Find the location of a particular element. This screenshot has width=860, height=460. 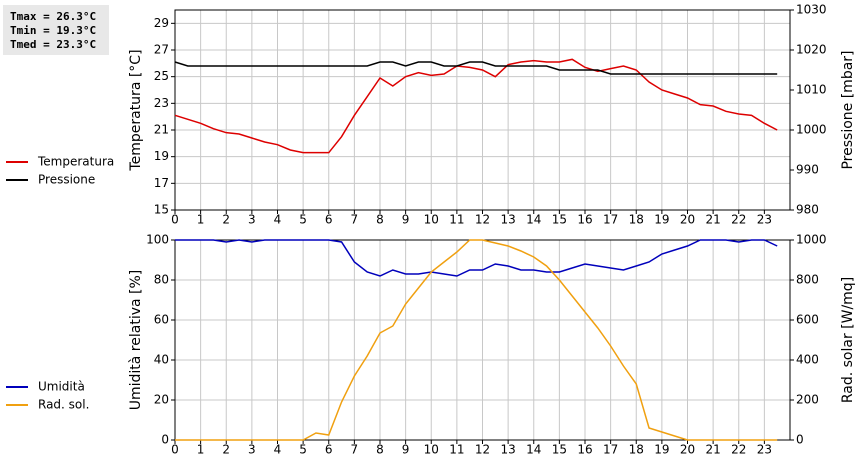

y-tick-label: 21 is located at coordinates (161, 130).